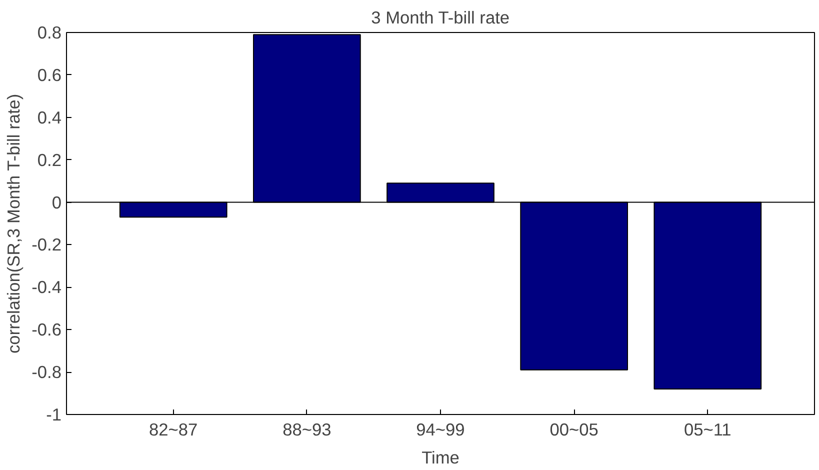  What do you see at coordinates (440, 430) in the screenshot?
I see `x-tick-label: 94~99` at bounding box center [440, 430].